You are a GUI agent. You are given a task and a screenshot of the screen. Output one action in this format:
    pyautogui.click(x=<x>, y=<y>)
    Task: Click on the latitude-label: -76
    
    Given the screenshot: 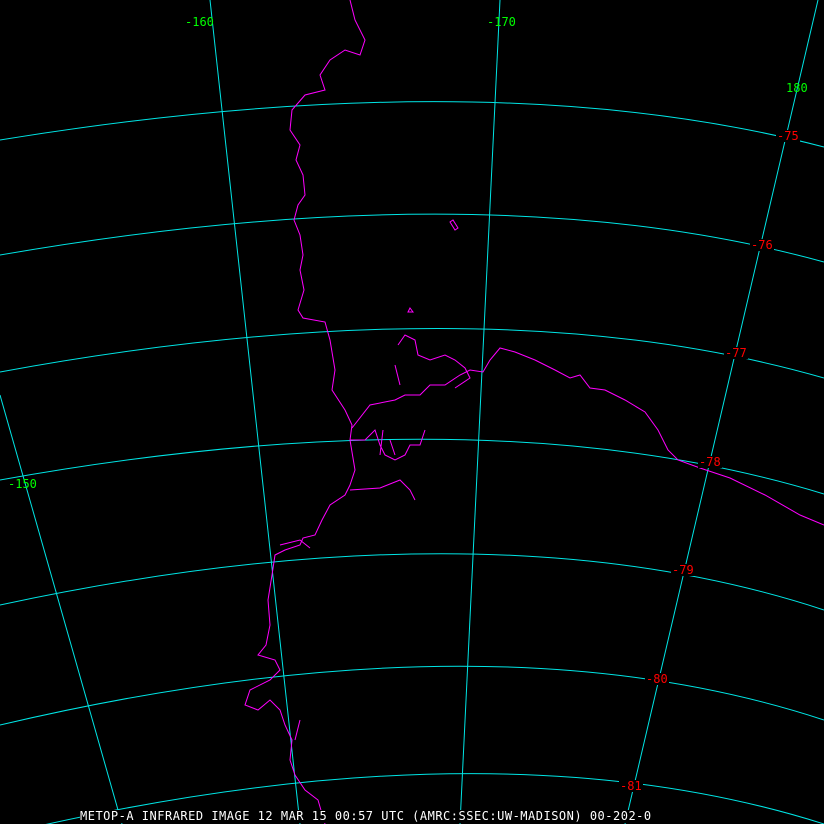 What is the action you would take?
    pyautogui.click(x=762, y=245)
    